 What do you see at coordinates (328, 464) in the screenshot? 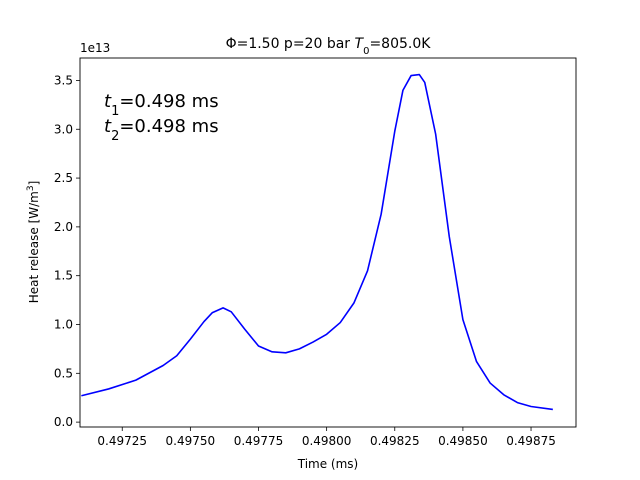
I see `x-axis-label: Time (ms)` at bounding box center [328, 464].